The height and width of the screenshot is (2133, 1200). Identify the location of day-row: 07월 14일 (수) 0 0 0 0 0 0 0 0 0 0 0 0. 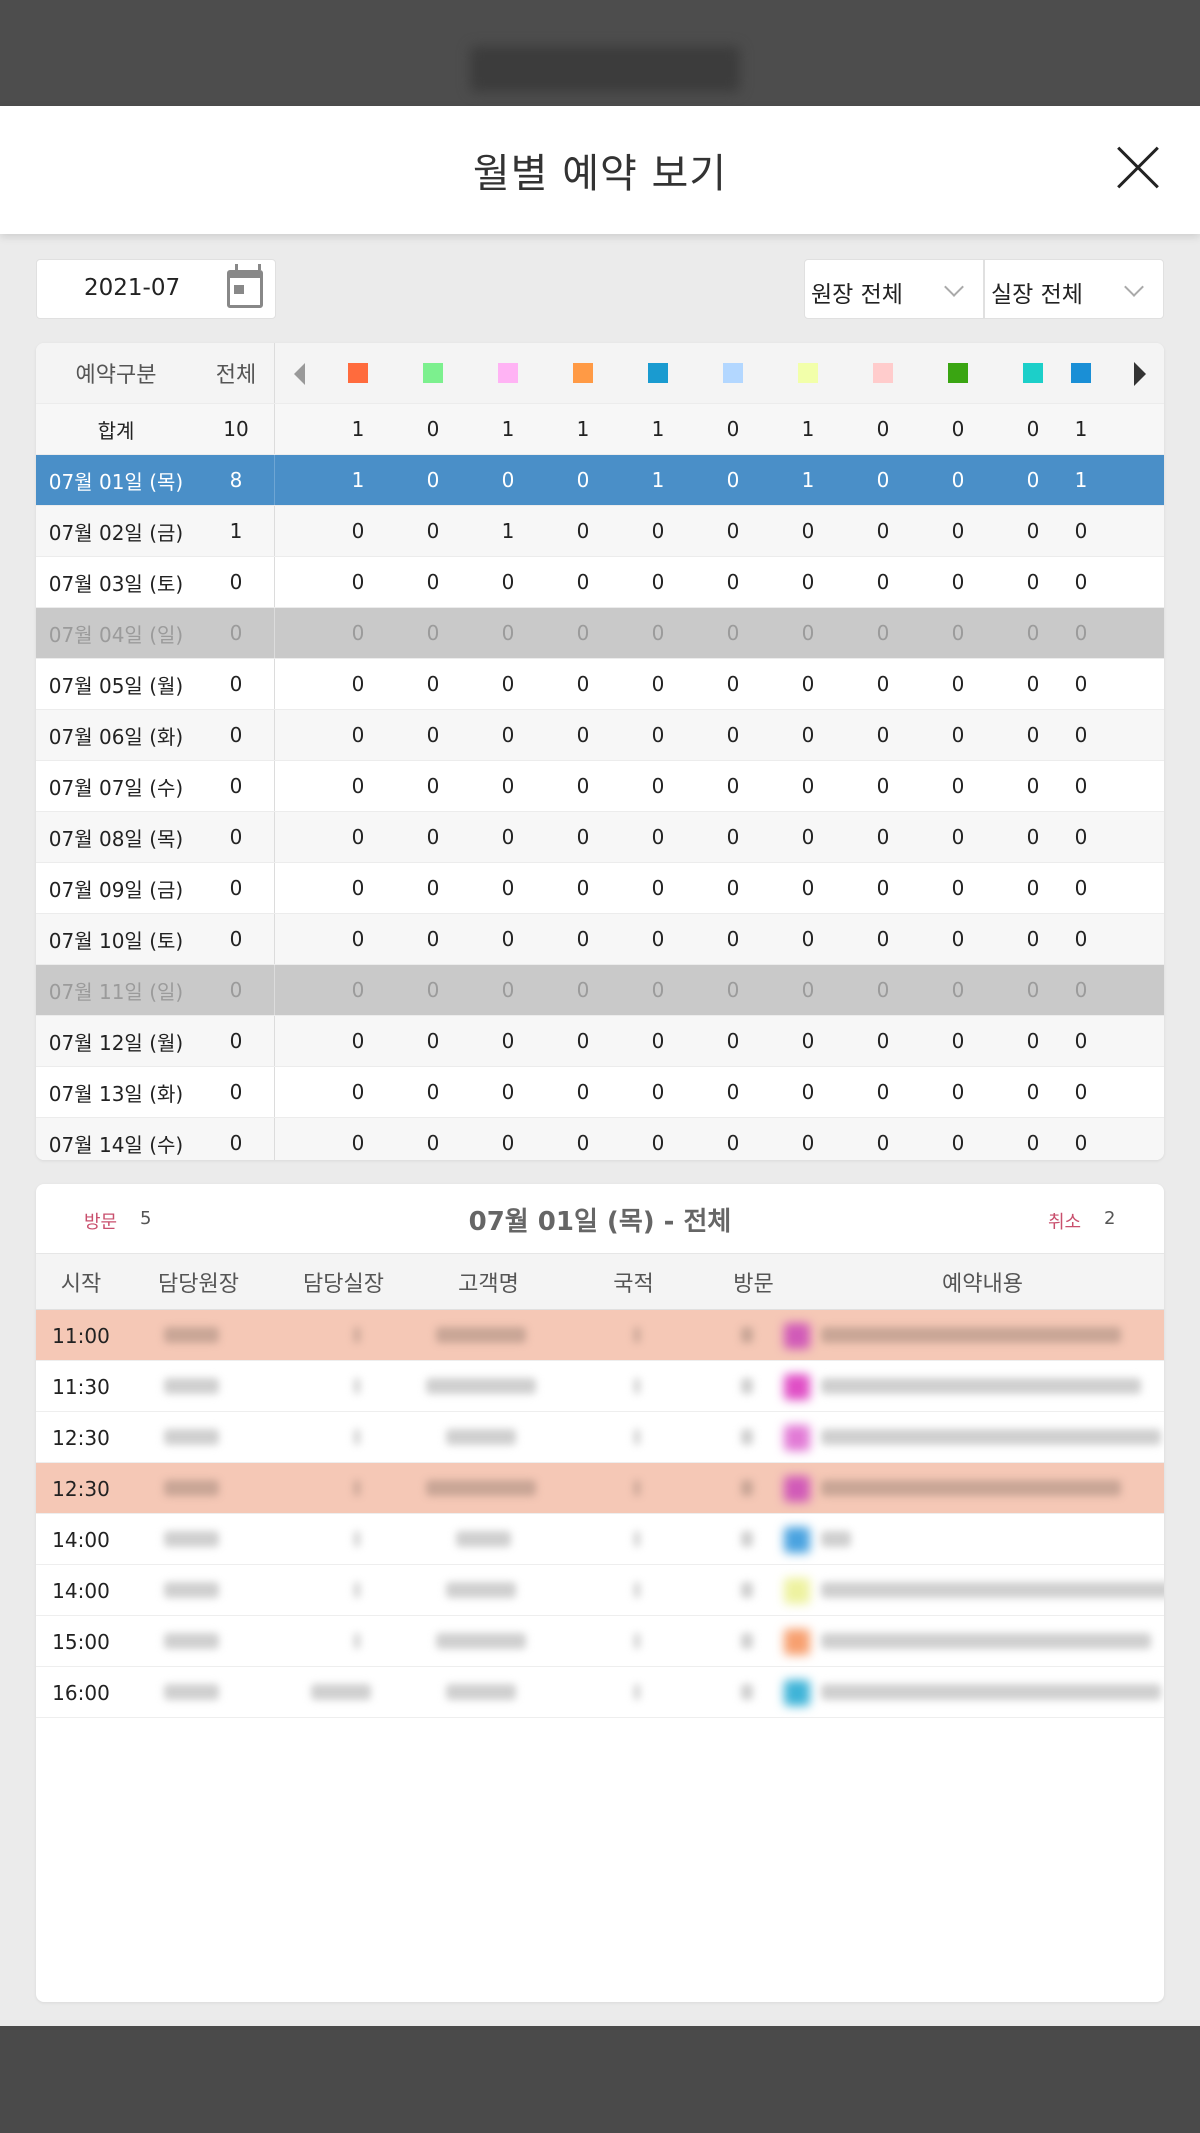
(600, 1139).